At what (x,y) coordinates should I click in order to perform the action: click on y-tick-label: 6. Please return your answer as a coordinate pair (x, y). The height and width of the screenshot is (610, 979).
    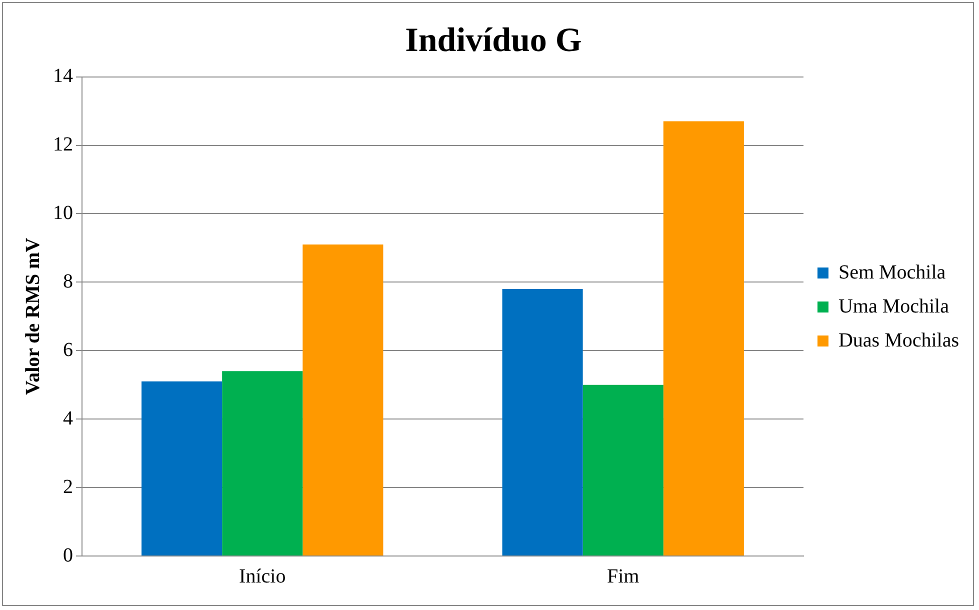
    Looking at the image, I should click on (68, 349).